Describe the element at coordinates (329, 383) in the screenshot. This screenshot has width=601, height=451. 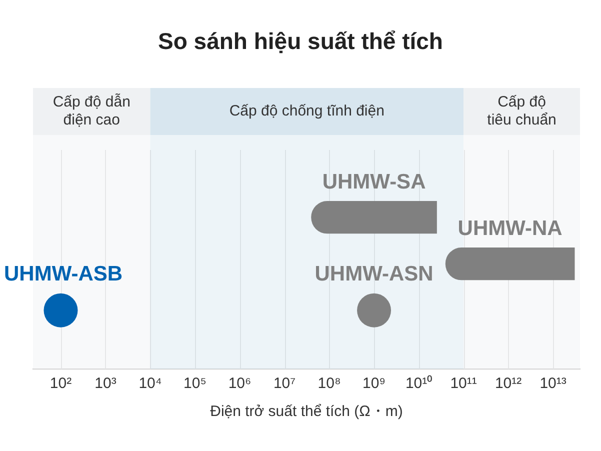
I see `x-tick-label: 10⁸` at that location.